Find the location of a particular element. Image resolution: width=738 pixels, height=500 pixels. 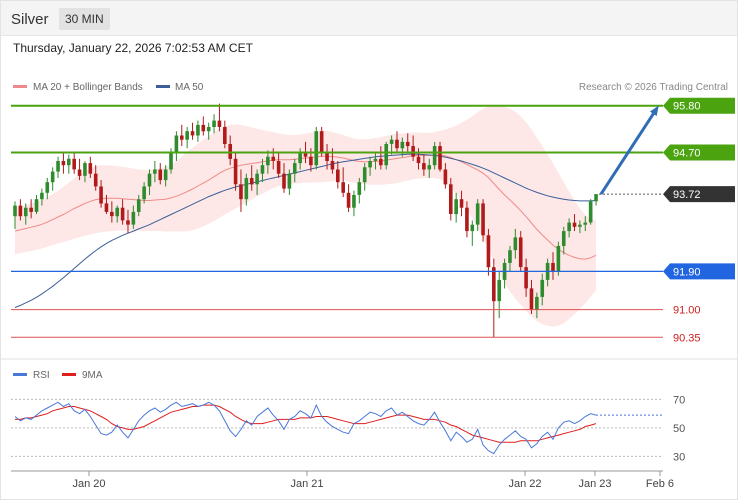

level-label: 94.70 is located at coordinates (687, 154).